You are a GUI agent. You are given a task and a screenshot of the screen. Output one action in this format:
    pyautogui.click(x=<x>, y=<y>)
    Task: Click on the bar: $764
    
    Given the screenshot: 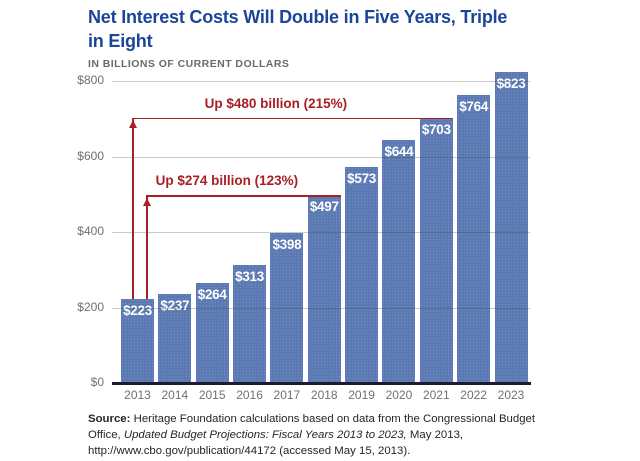 What is the action you would take?
    pyautogui.click(x=474, y=238)
    